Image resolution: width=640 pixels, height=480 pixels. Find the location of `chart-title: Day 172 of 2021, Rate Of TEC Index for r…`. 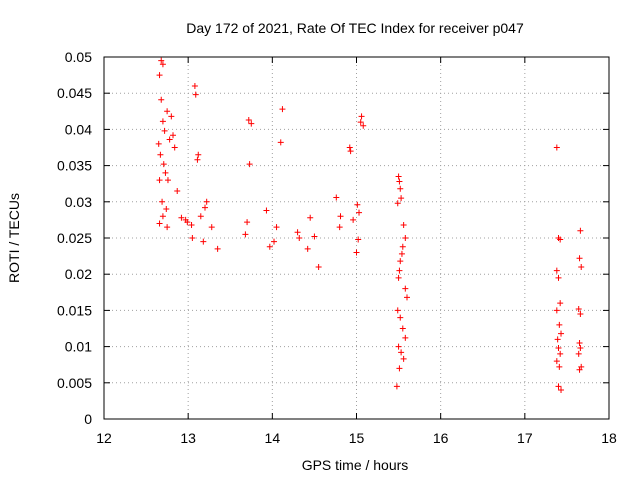

chart-title: Day 172 of 2021, Rate Of TEC Index for r… is located at coordinates (355, 28).